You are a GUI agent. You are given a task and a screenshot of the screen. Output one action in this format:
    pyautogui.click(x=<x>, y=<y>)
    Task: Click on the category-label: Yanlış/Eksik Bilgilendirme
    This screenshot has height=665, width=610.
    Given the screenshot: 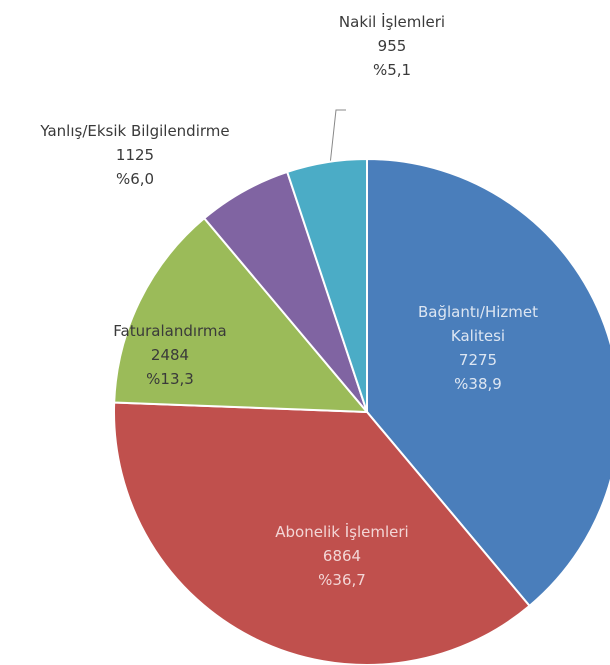 What is the action you would take?
    pyautogui.click(x=135, y=131)
    